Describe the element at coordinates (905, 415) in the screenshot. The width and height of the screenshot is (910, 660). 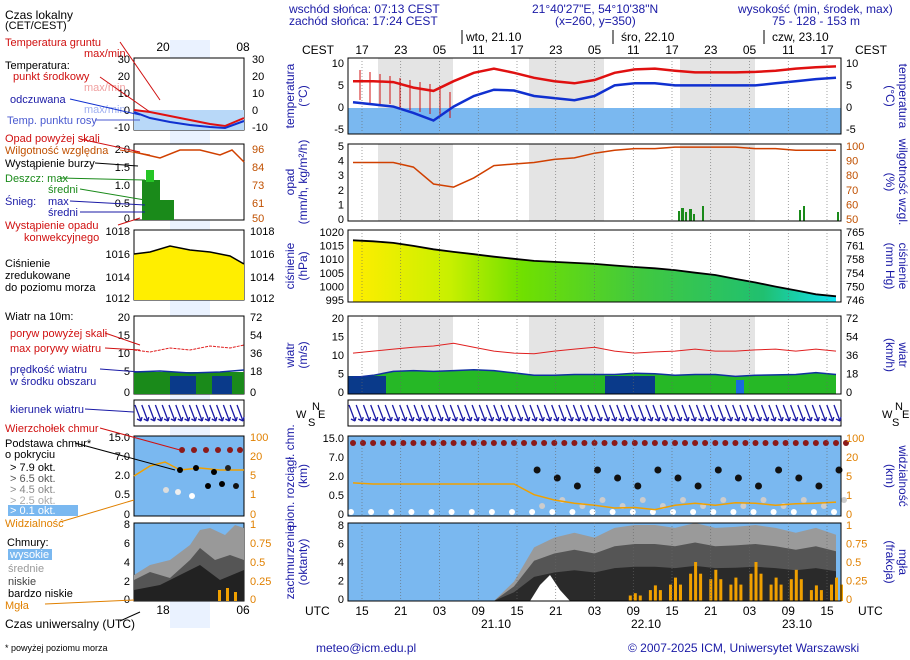
I see `compass-e: E` at that location.